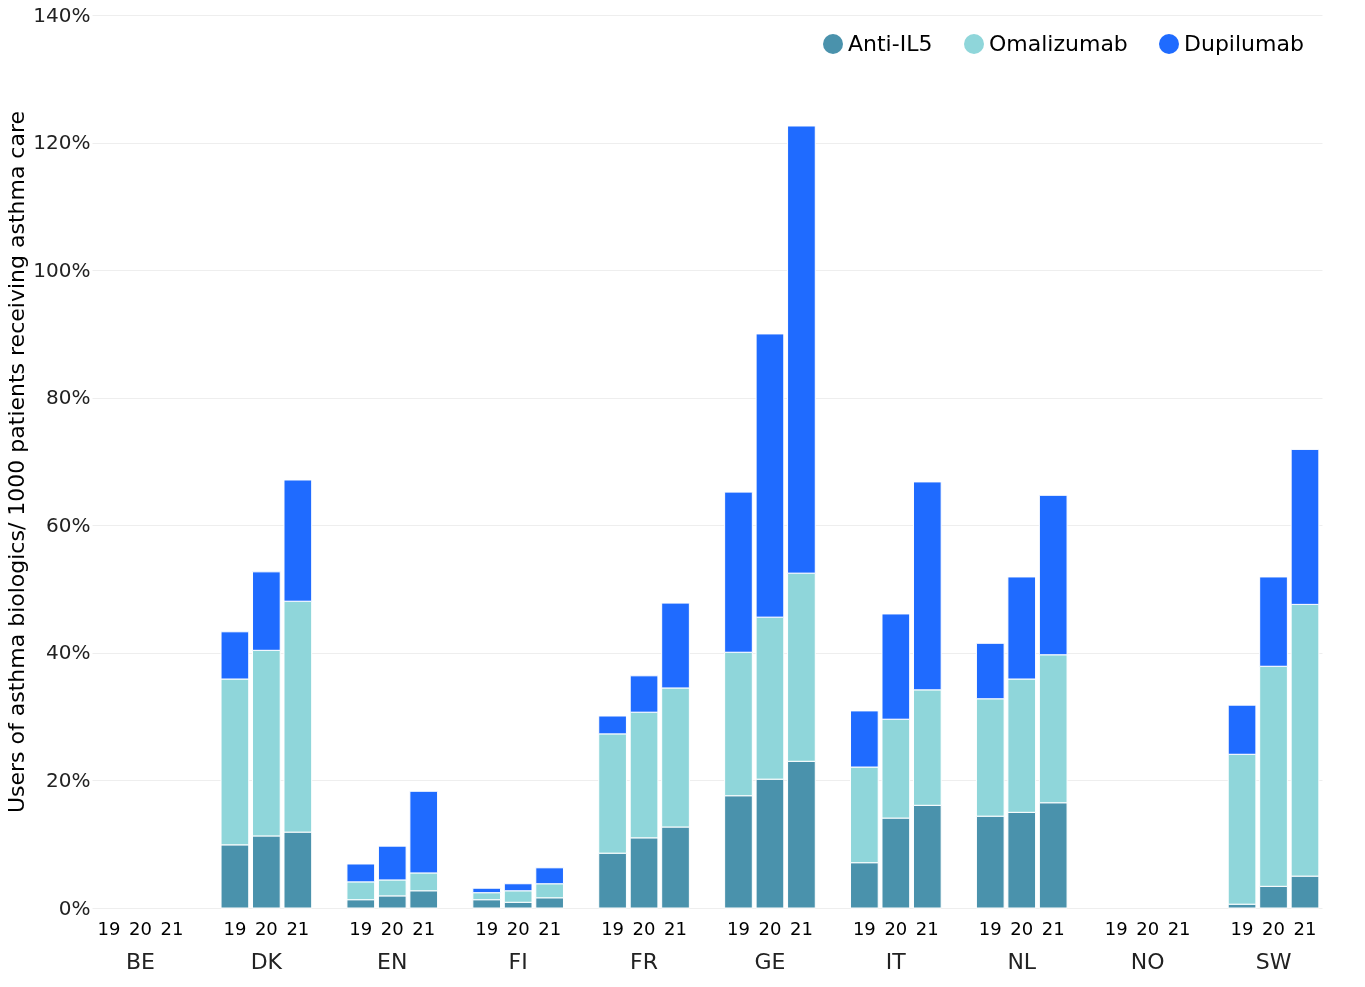 The width and height of the screenshot is (1365, 987). Describe the element at coordinates (68, 652) in the screenshot. I see `y-tick-label: 40%` at that location.